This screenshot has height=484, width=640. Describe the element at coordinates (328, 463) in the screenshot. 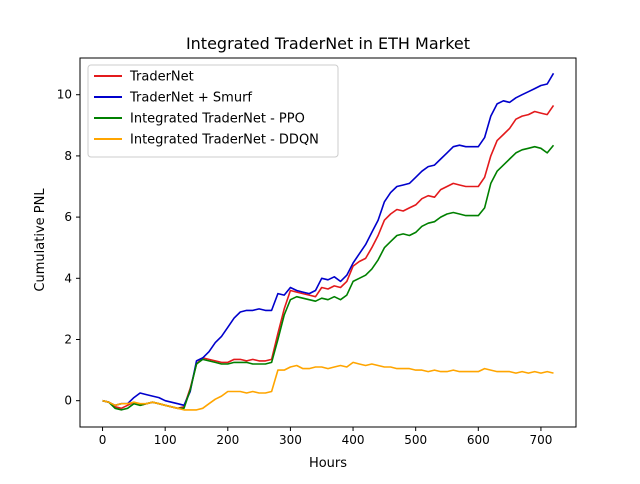

I see `x-axis-label: Hours` at that location.